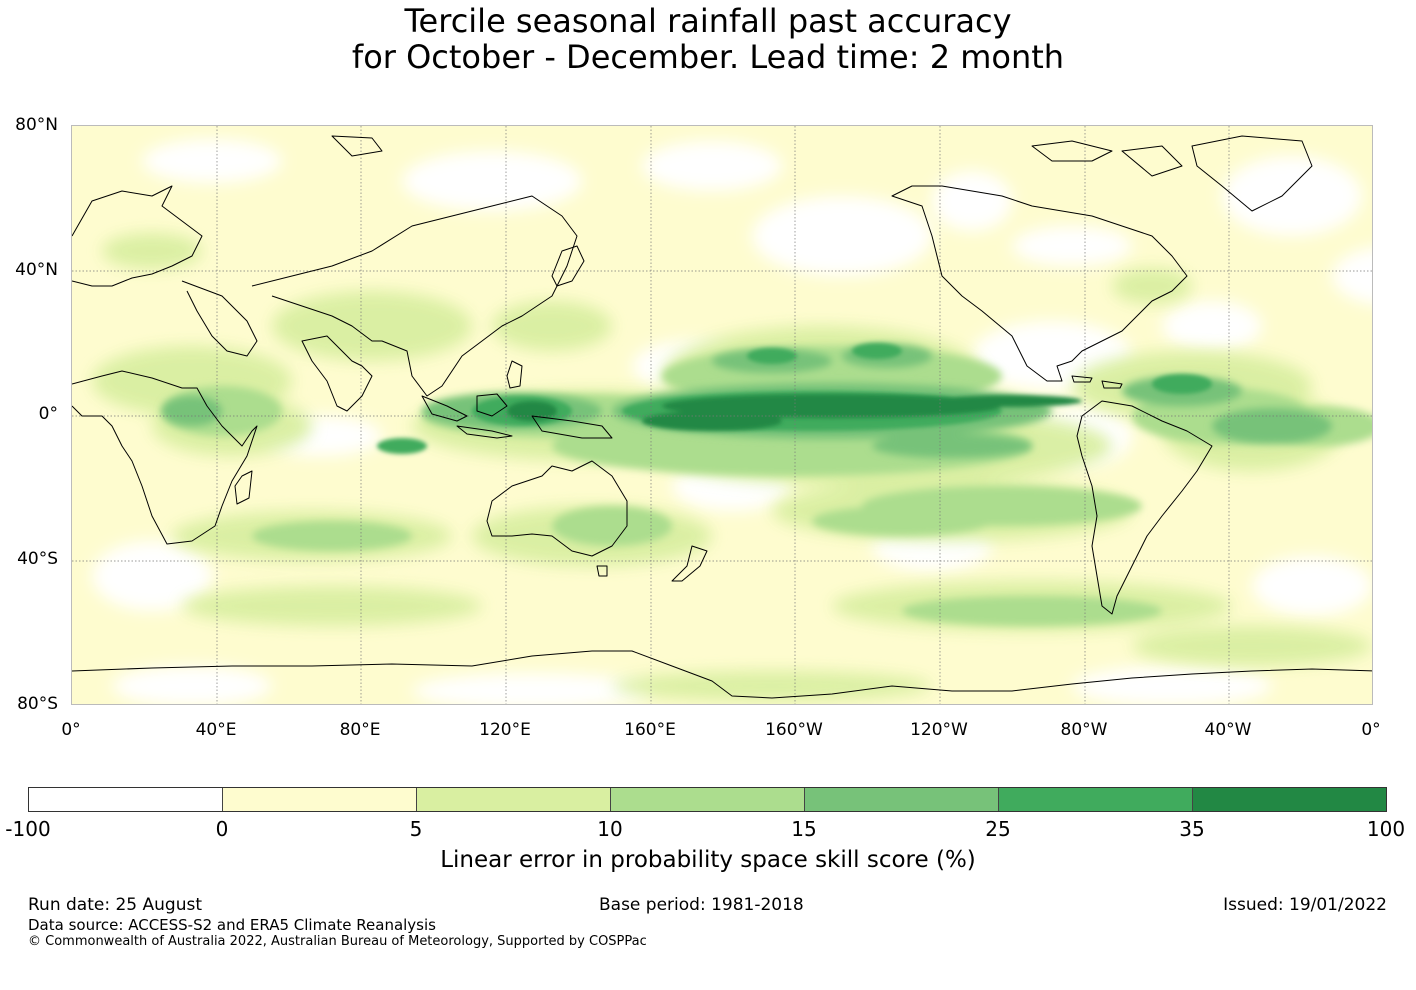 This screenshot has height=990, width=1416. I want to click on colorbar-tick: -100, so click(28, 829).